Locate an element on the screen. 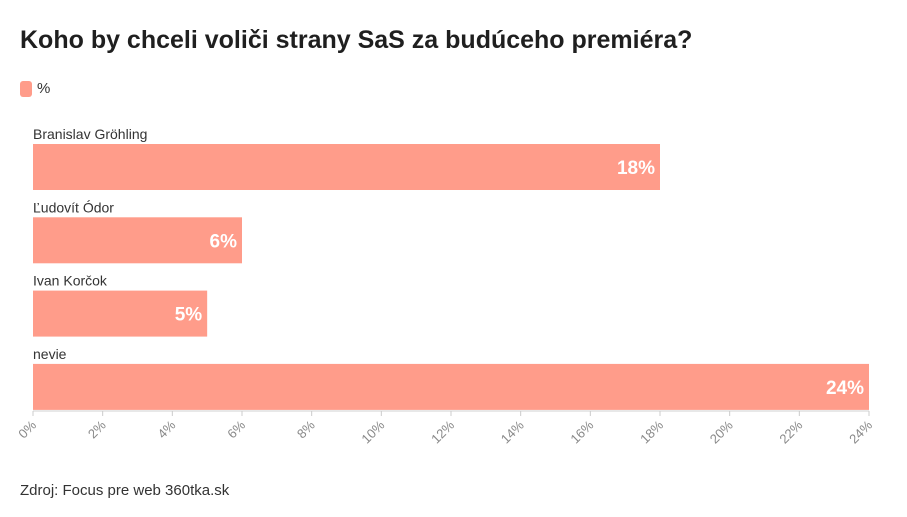 Image resolution: width=907 pixels, height=517 pixels. x-tick-label: 2% is located at coordinates (97, 429).